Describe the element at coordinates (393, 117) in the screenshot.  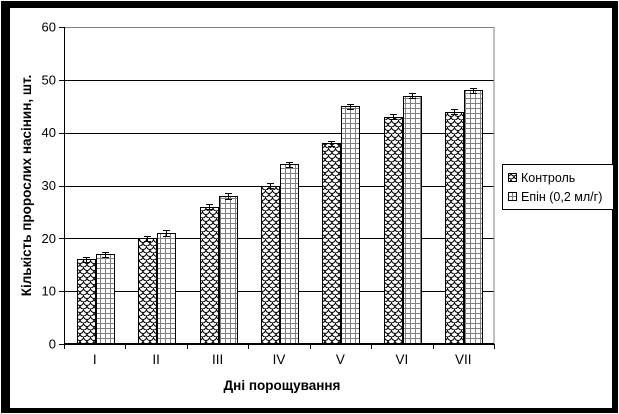
I see `error-bar-0-VI` at that location.